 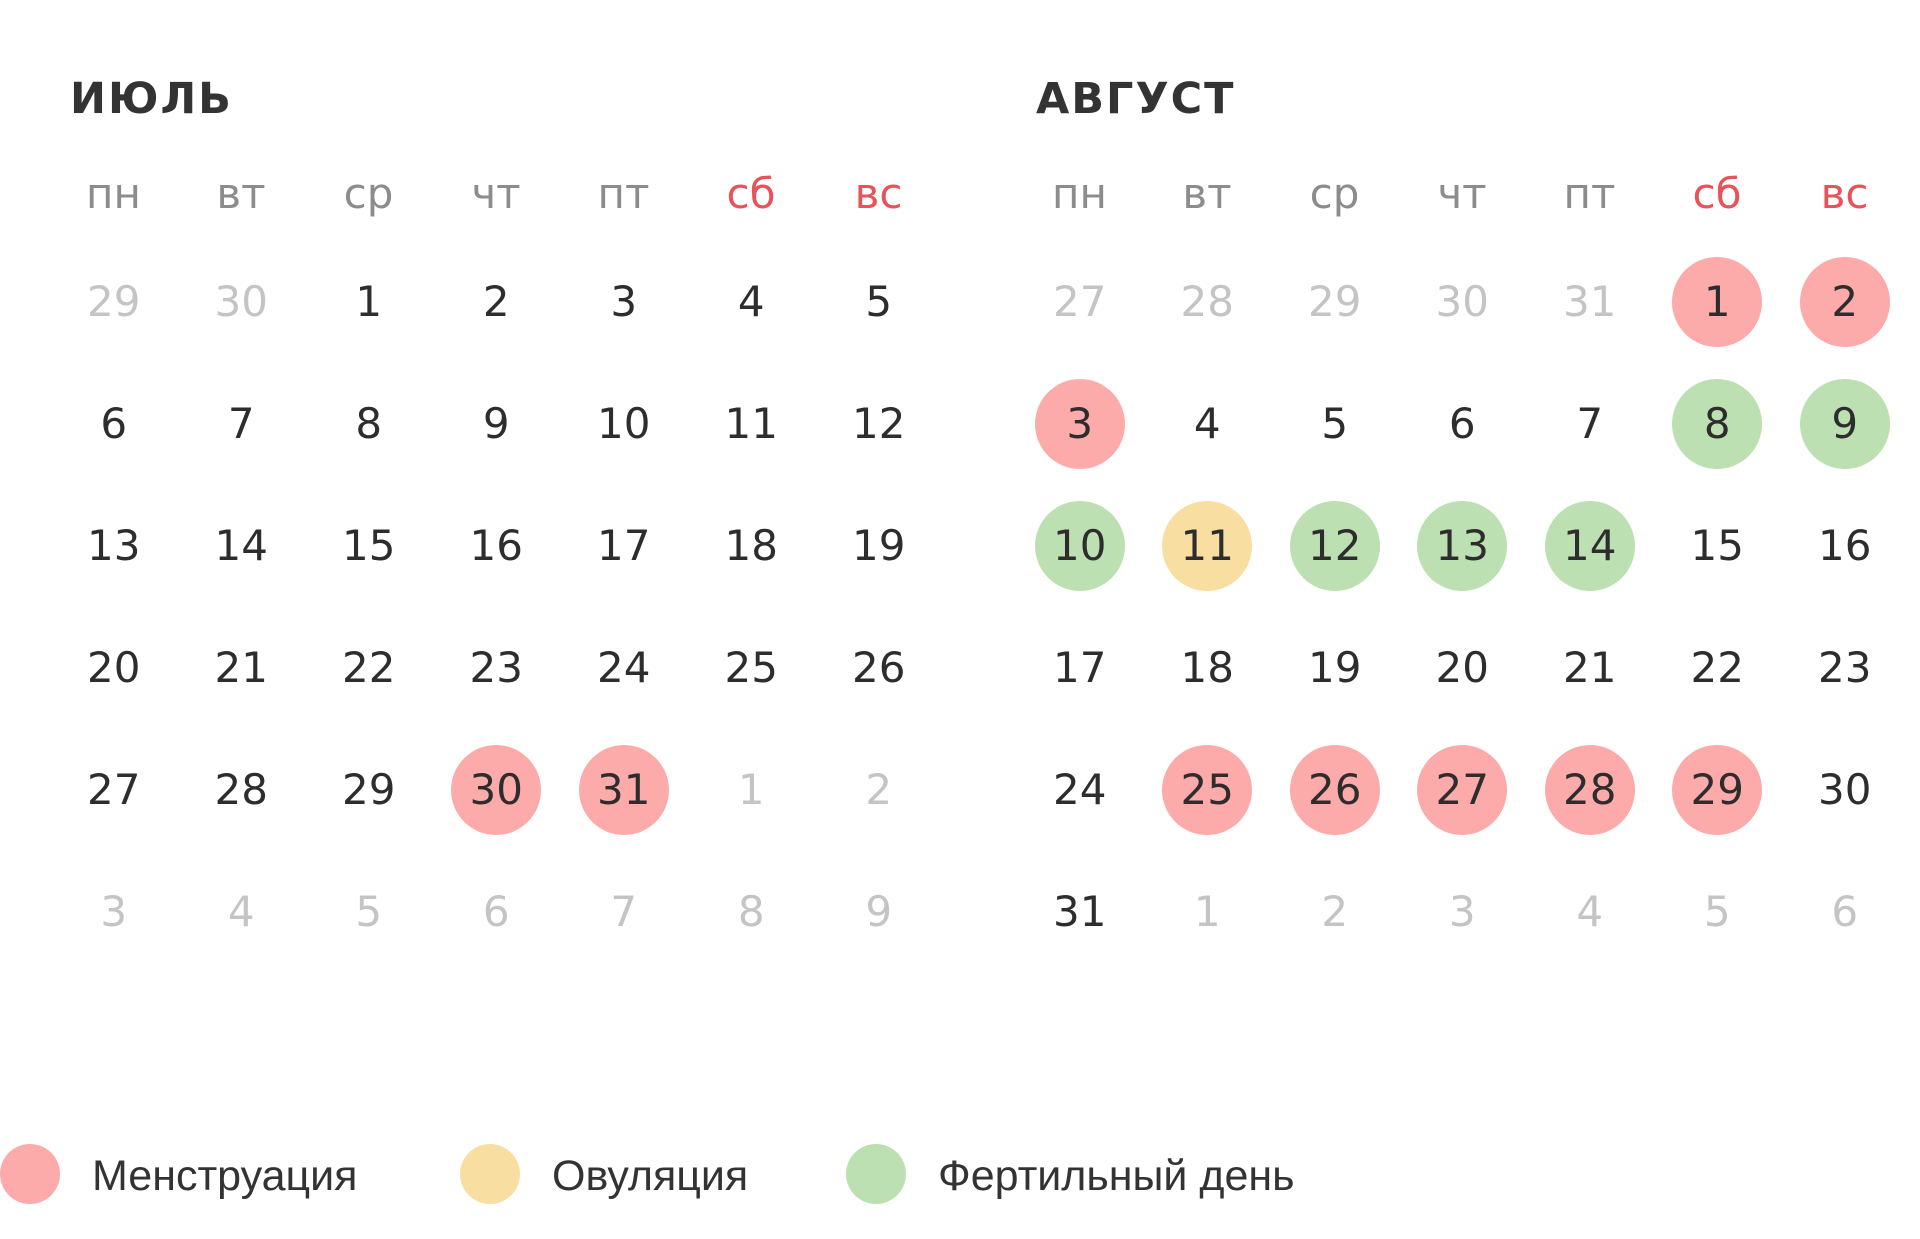 I want to click on legend-label: Овуляция, so click(x=650, y=1176).